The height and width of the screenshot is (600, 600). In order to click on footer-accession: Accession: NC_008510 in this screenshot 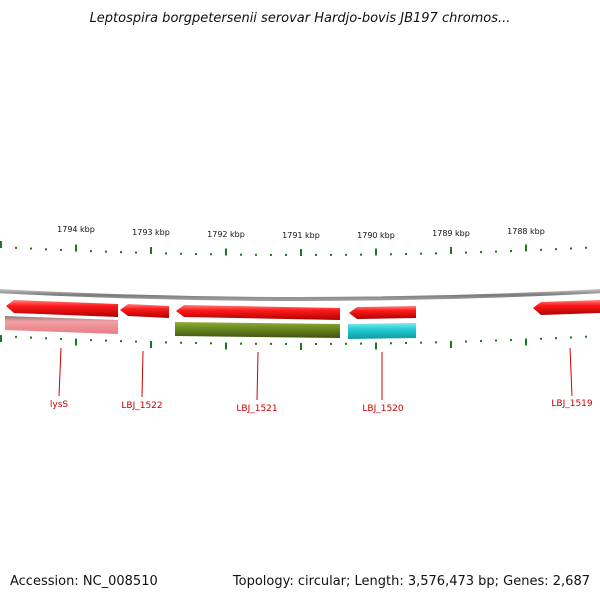, I will do `click(84, 581)`.